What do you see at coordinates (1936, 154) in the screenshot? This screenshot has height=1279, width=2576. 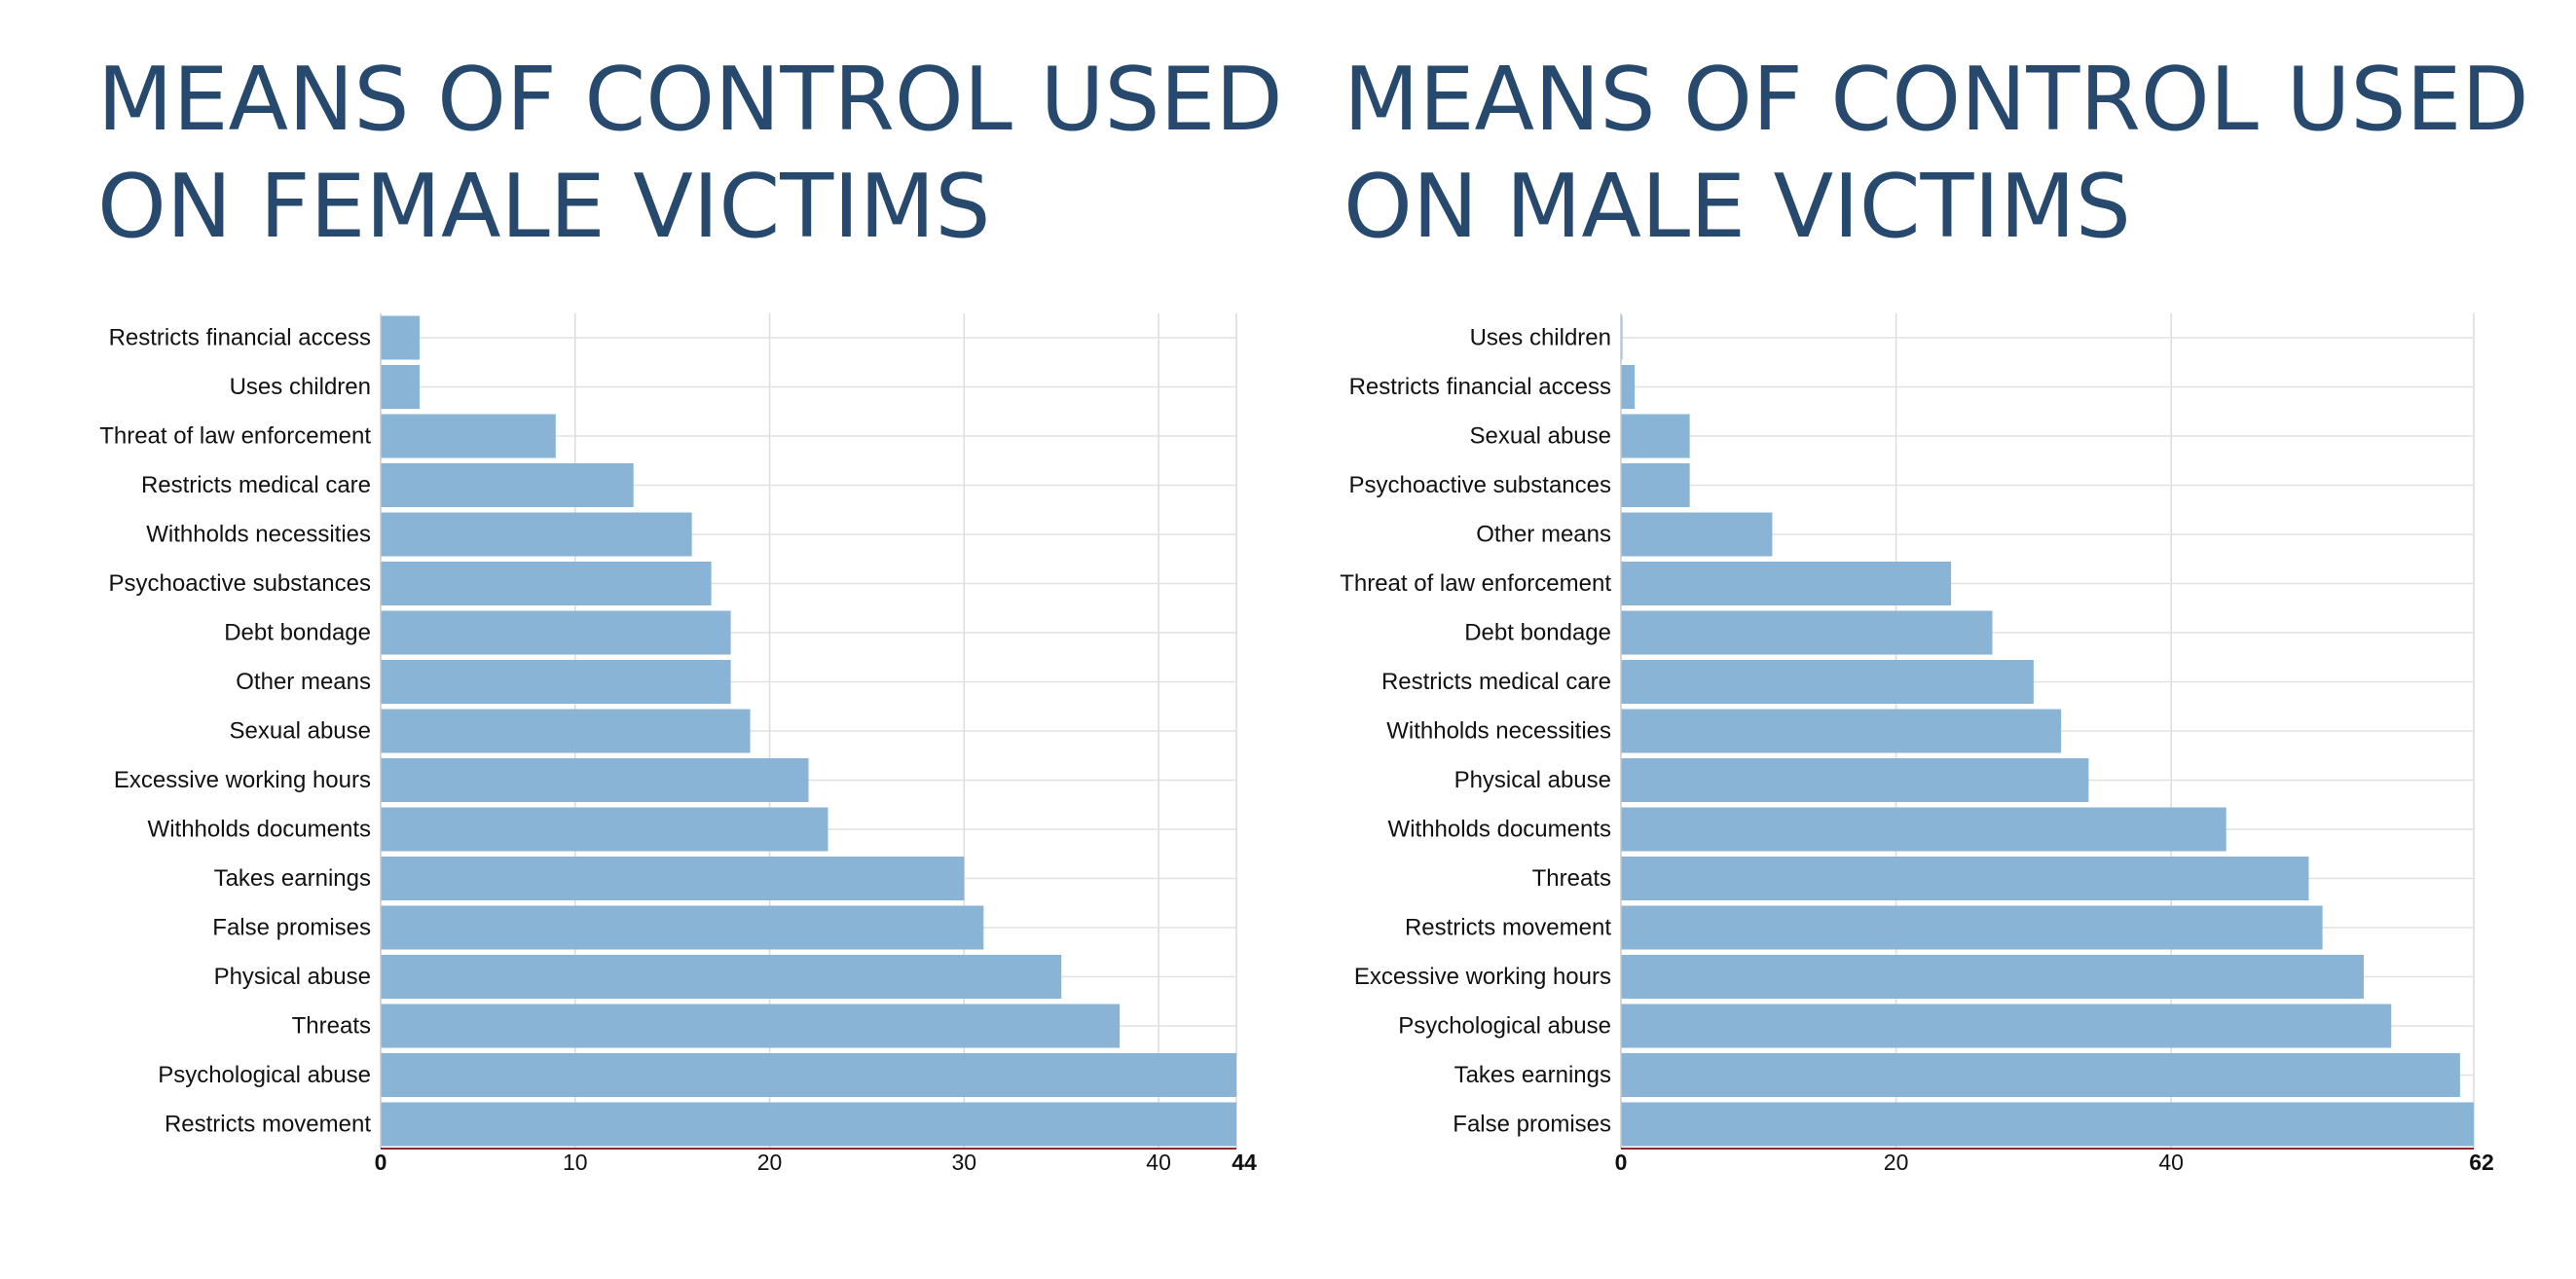 I see `chart-title-male: MEANS OF CONTROL USED ON MALE VICTIMS` at bounding box center [1936, 154].